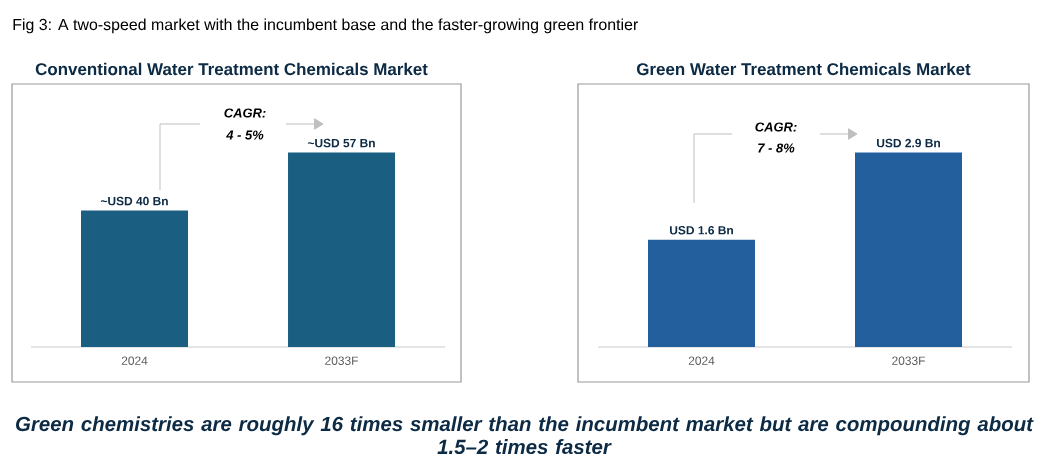  I want to click on data-label: USD 2.9 Bn, so click(908, 143).